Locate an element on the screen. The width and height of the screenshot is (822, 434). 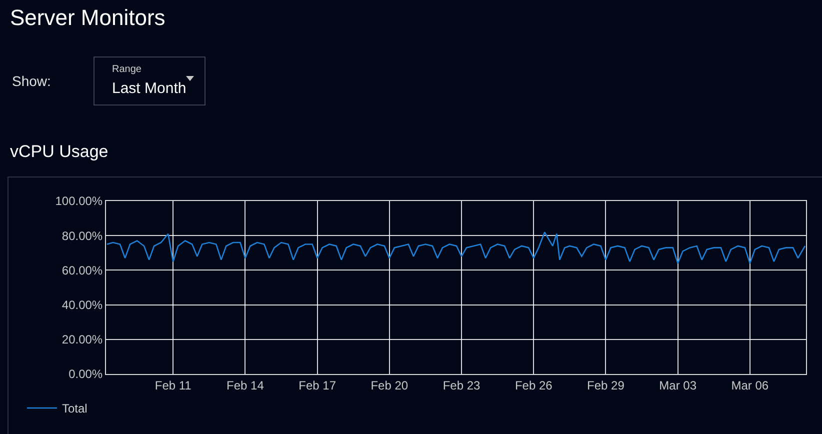
x-tick-label: Feb 29 is located at coordinates (606, 385).